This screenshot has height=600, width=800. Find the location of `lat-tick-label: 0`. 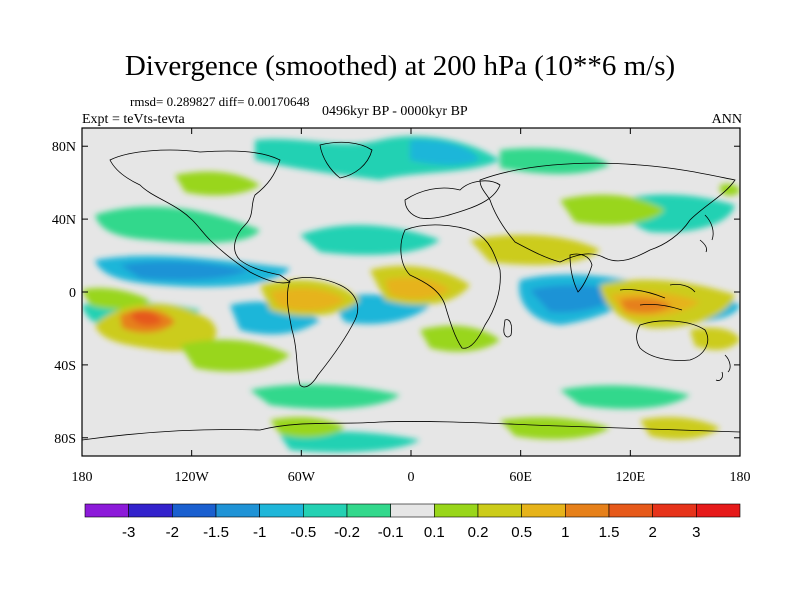

lat-tick-label: 0 is located at coordinates (72, 293).